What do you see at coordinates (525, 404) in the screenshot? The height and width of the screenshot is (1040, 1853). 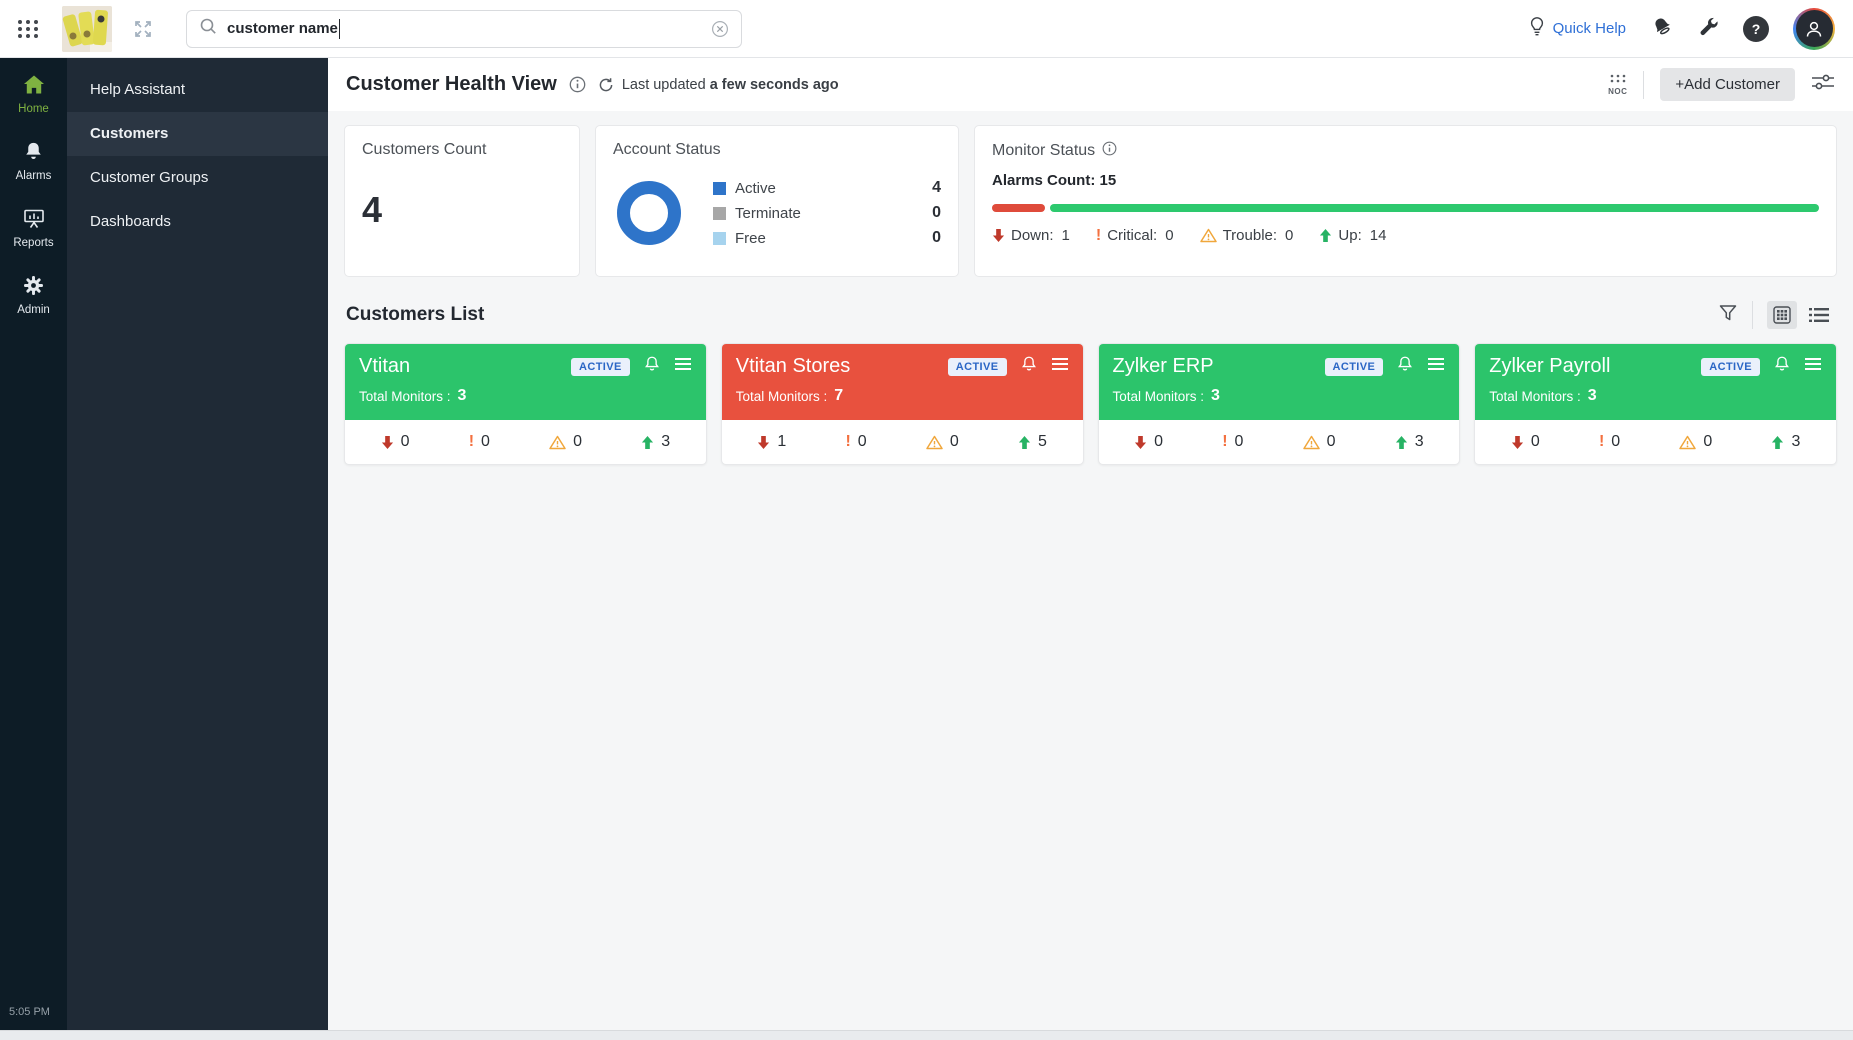 I see `customer-card-vtitan: Vtitan ACTIVE Total Monitors :3 0` at bounding box center [525, 404].